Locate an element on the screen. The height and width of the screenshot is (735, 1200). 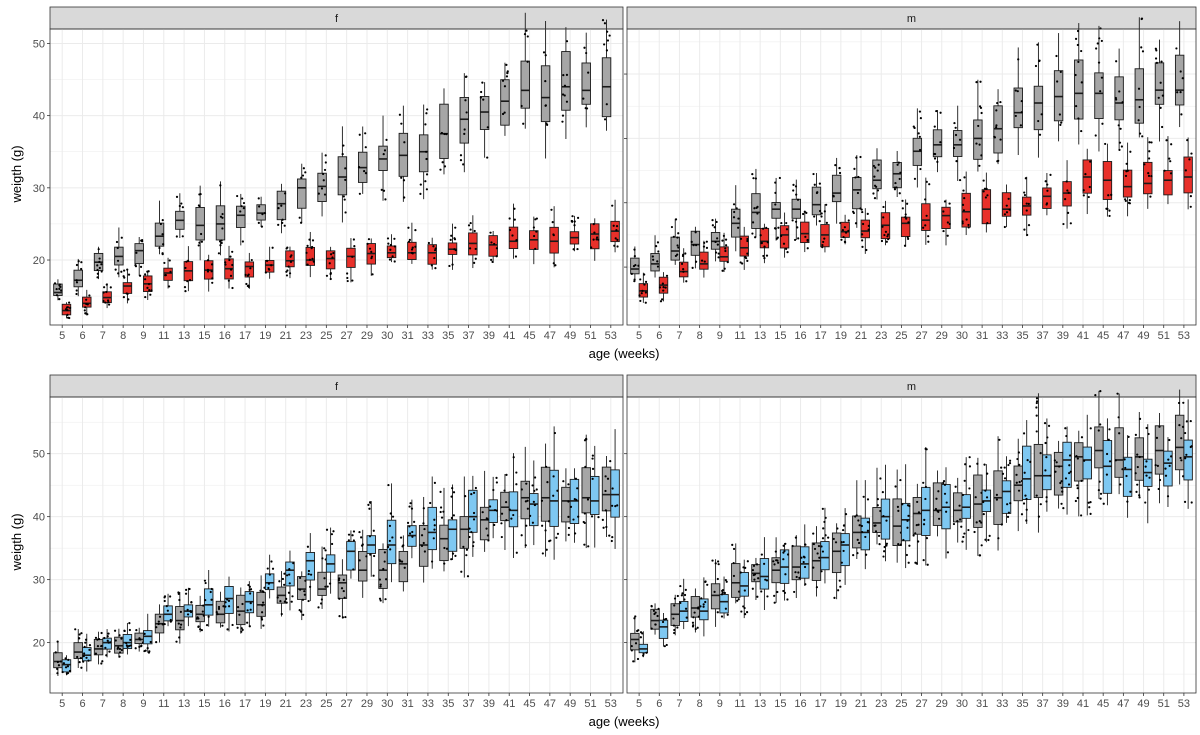
x-tick-label: 53 is located at coordinates (1184, 336).